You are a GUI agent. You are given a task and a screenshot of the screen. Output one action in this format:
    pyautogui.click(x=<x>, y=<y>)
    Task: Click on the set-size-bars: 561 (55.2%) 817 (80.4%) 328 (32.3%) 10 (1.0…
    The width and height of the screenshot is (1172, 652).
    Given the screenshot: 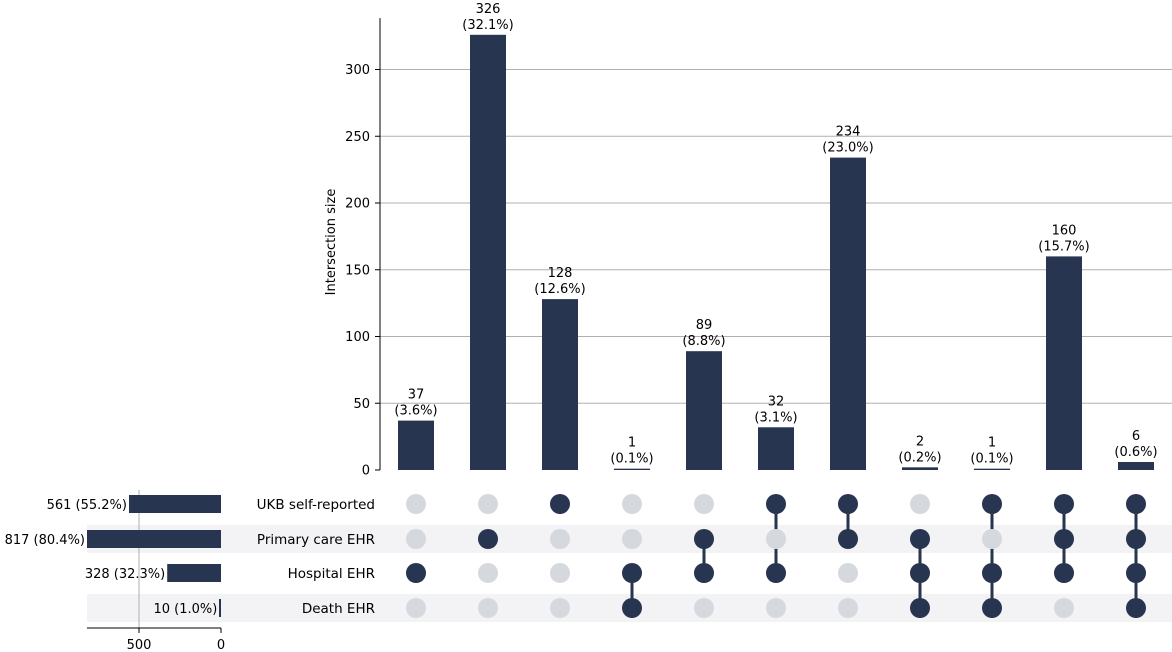 What is the action you would take?
    pyautogui.click(x=115, y=571)
    